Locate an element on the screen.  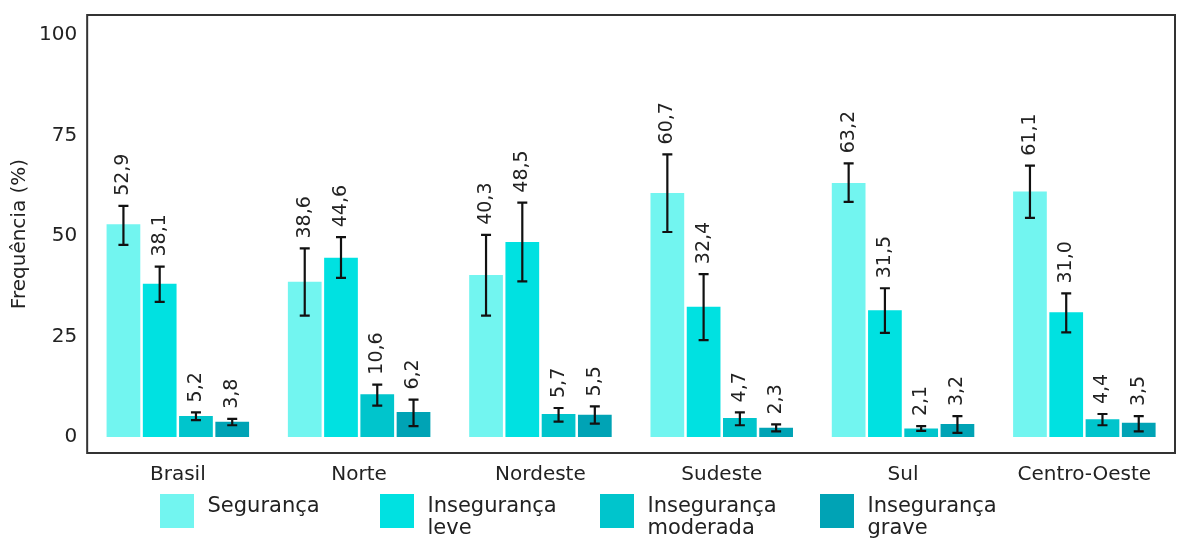
data-label: 44,6 is located at coordinates (338, 206).